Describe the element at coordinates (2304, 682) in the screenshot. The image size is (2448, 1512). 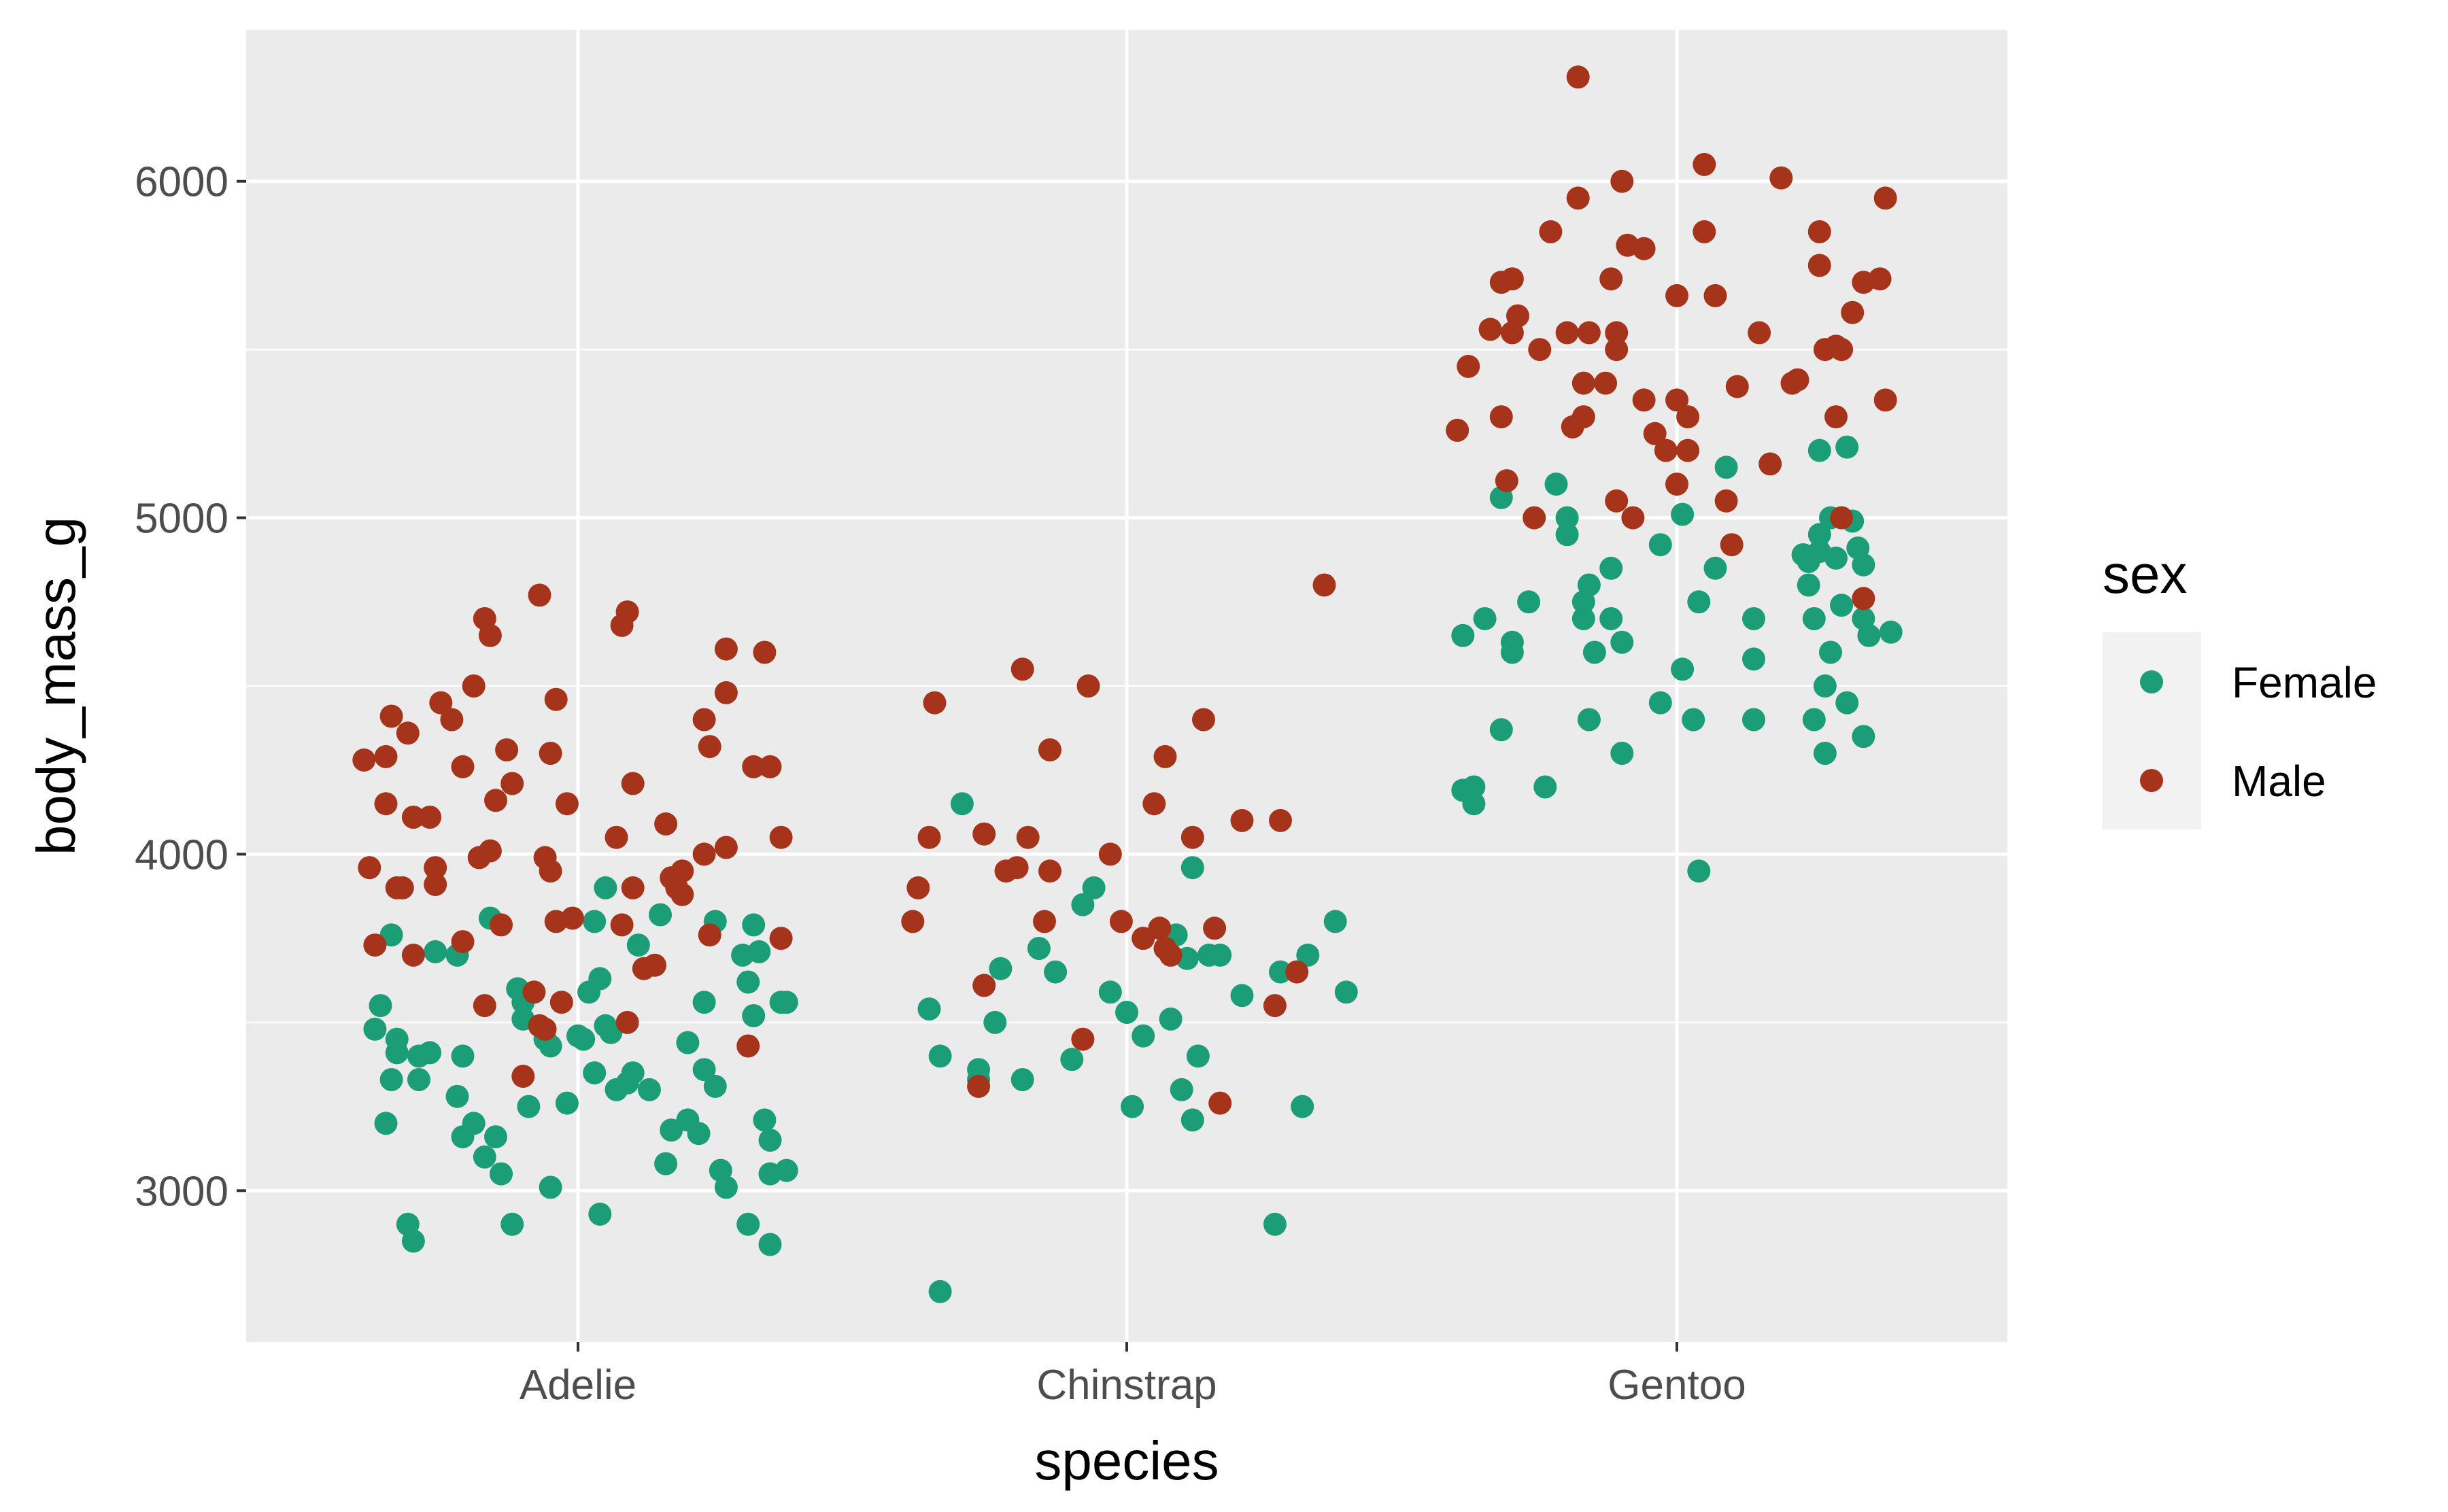
I see `legend-label-female: Female` at that location.